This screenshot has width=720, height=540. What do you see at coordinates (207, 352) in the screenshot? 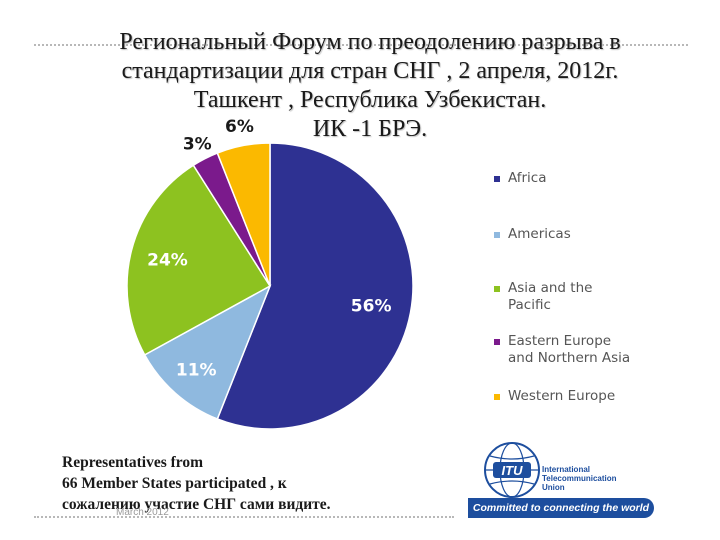
I see `pie-slice-americas` at bounding box center [207, 352].